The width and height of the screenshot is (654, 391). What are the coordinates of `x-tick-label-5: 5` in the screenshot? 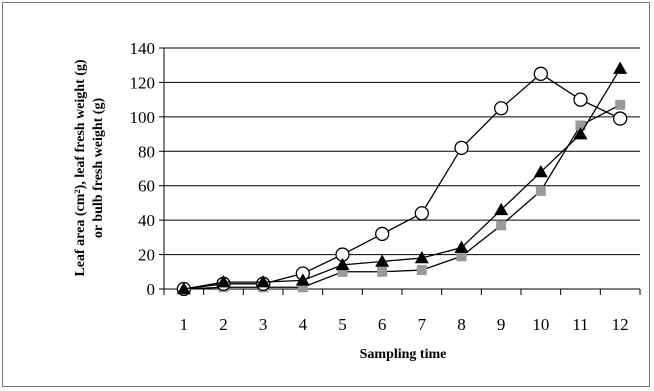 It's located at (342, 324).